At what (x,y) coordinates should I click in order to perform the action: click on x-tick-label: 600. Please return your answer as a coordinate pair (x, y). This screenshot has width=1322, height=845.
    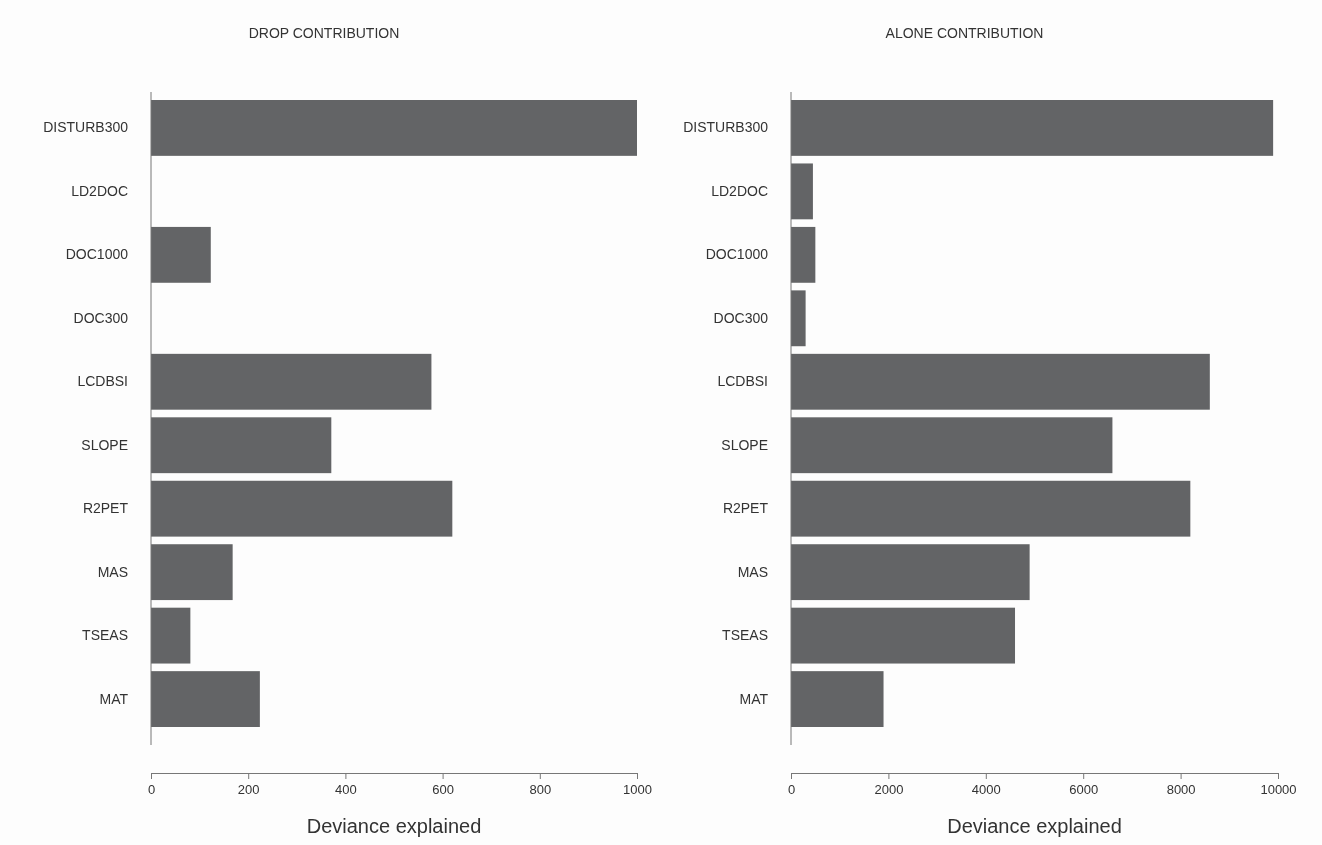
    Looking at the image, I should click on (443, 789).